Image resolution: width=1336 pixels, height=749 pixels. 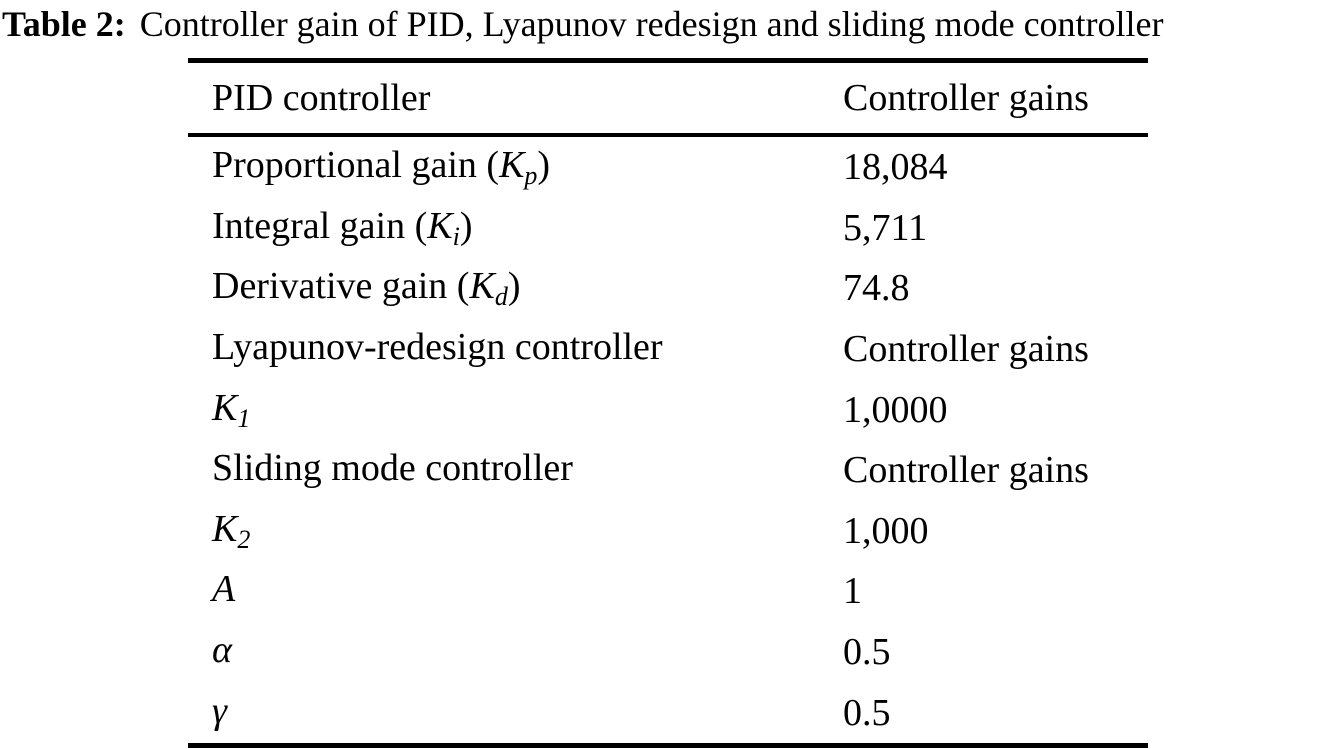 What do you see at coordinates (895, 167) in the screenshot?
I see `row-value: 18,084` at bounding box center [895, 167].